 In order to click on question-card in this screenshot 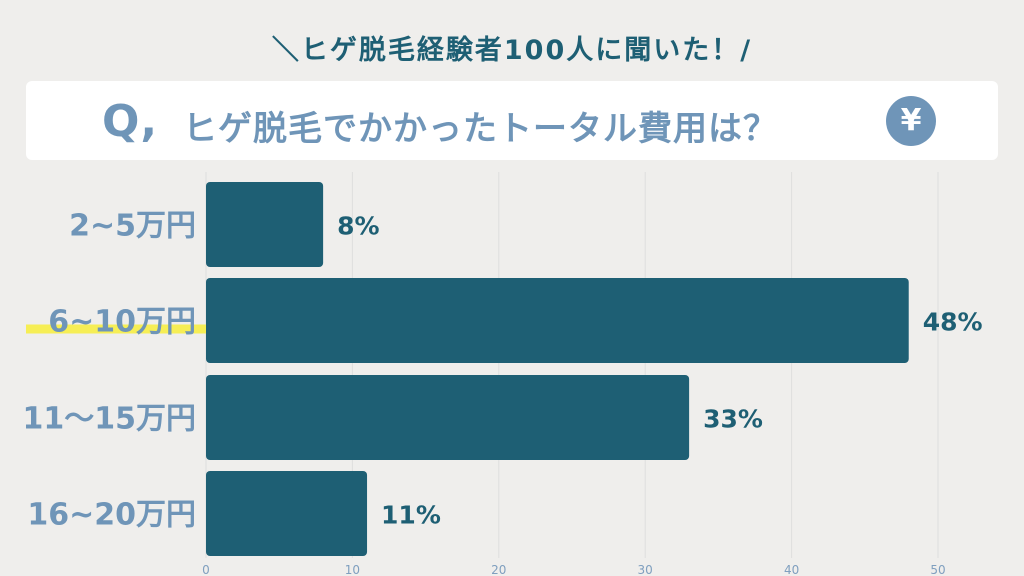, I will do `click(512, 120)`.